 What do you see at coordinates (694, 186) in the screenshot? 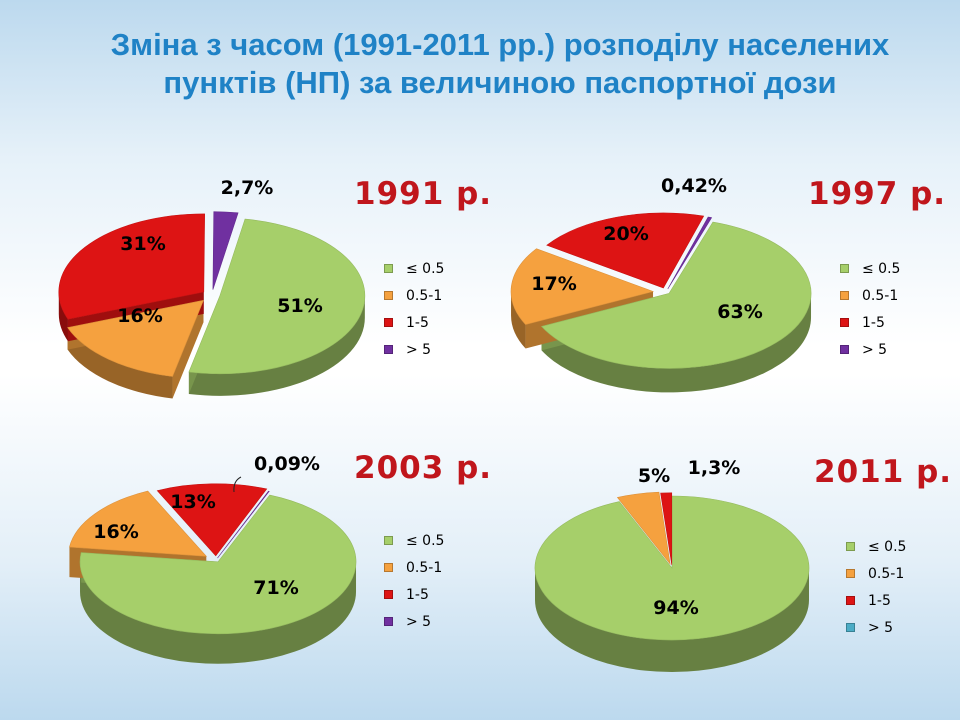
I see `data-label: 0,42%` at bounding box center [694, 186].